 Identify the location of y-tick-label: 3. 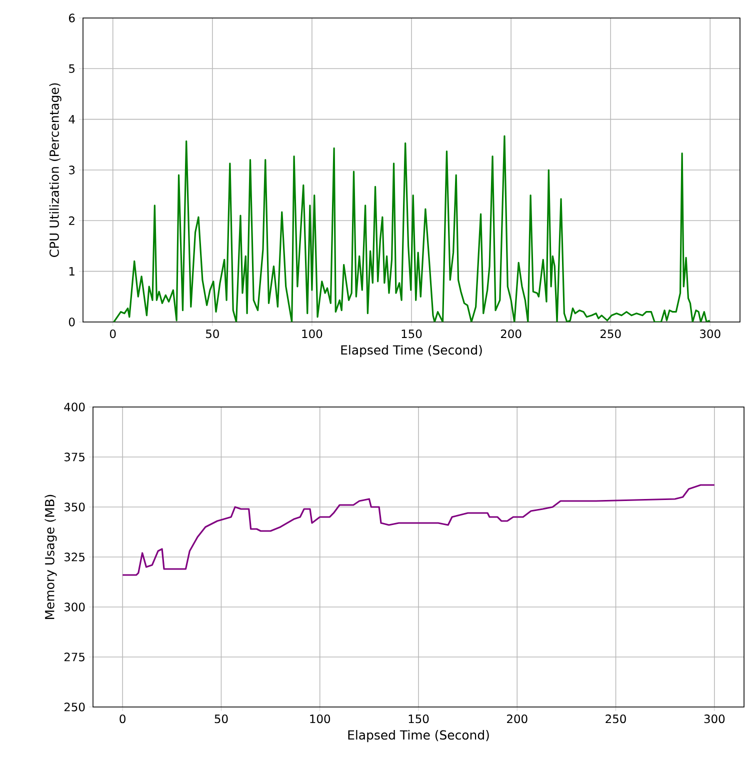
(72, 170).